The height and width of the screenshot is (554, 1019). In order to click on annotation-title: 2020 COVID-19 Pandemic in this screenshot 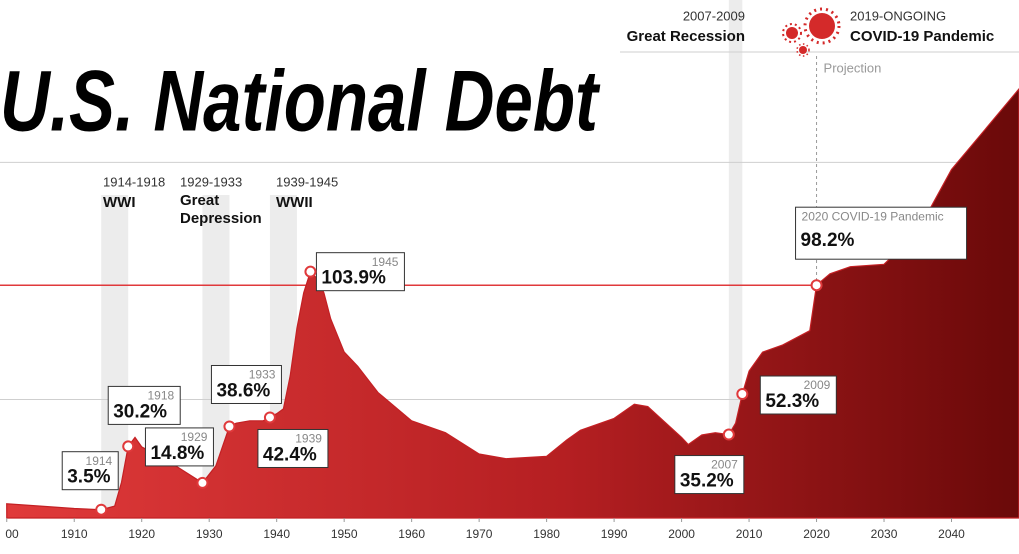, I will do `click(873, 216)`.